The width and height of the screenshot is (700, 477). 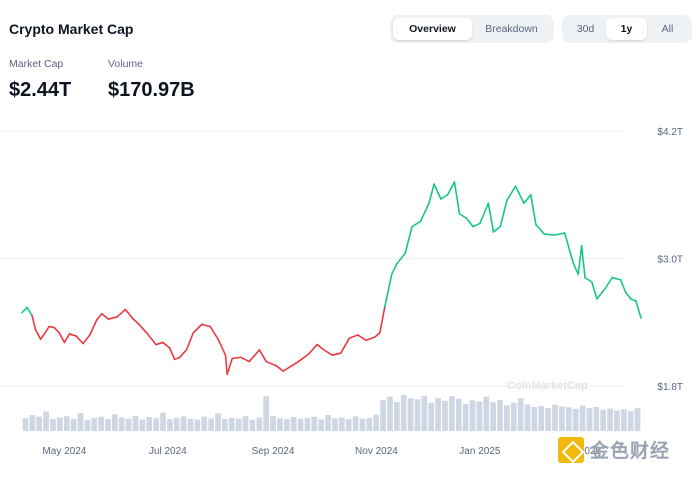 What do you see at coordinates (626, 29) in the screenshot?
I see `range-1y-button: 1y` at bounding box center [626, 29].